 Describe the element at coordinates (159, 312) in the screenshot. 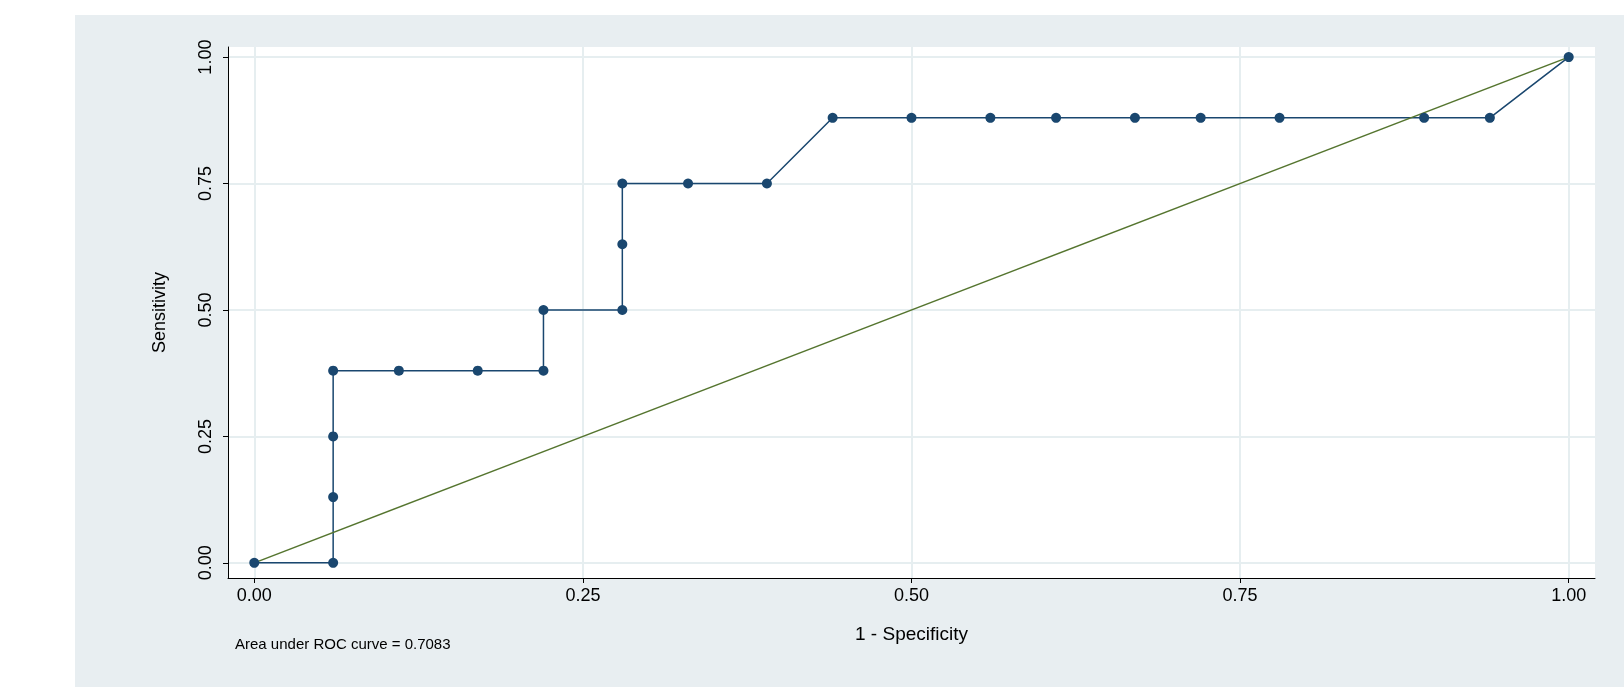

I see `y-axis-title: Sensitivity` at that location.